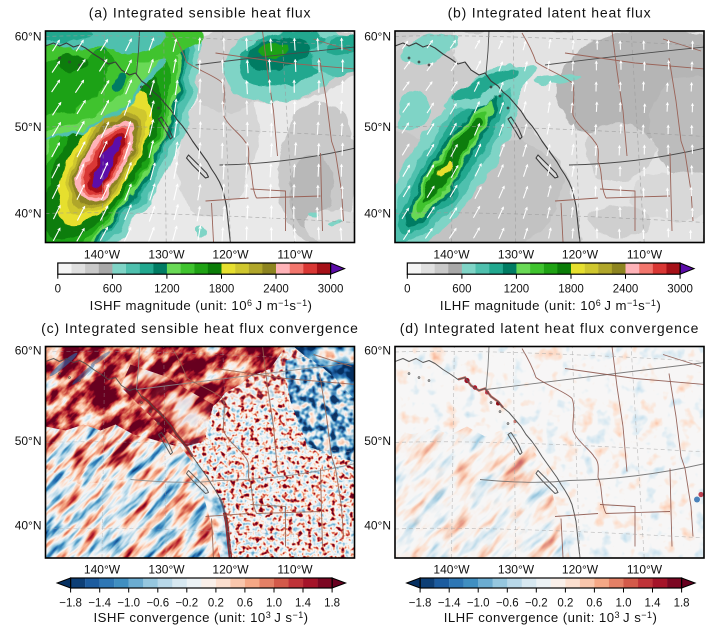 This screenshot has width=713, height=643. Describe the element at coordinates (550, 13) in the screenshot. I see `svg-text:(b) Integrated latent heat flu: (b) Integrated latent heat flux` at that location.